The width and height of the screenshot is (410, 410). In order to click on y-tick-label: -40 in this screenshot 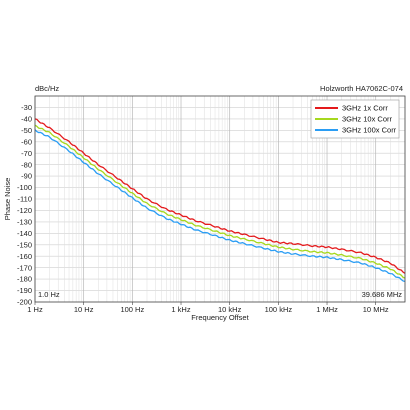, I will do `click(26, 118)`.